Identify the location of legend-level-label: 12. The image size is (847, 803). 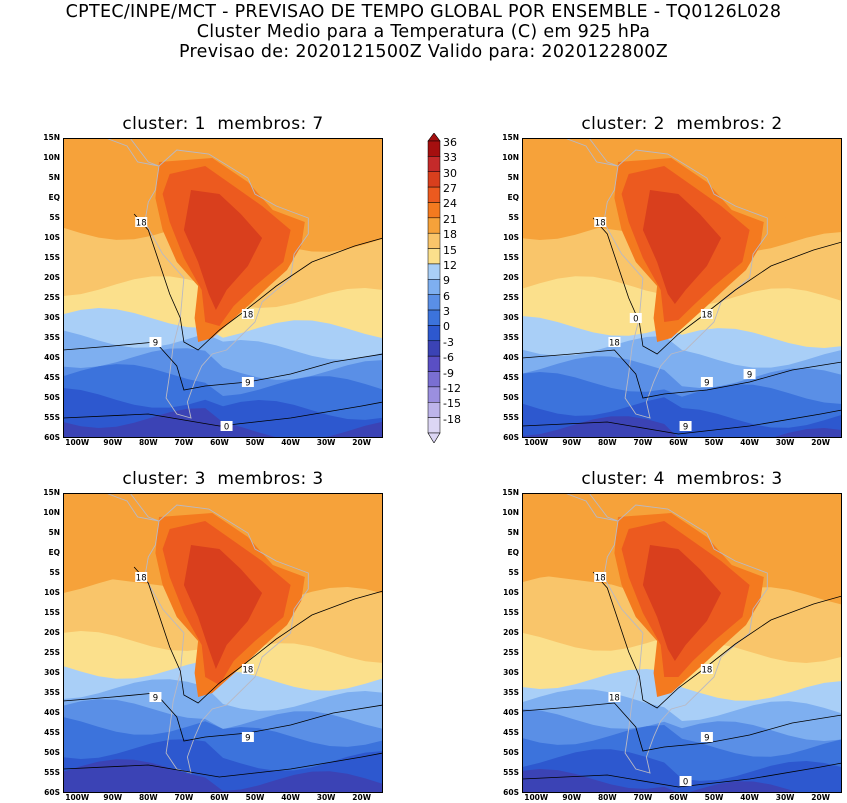
(450, 265).